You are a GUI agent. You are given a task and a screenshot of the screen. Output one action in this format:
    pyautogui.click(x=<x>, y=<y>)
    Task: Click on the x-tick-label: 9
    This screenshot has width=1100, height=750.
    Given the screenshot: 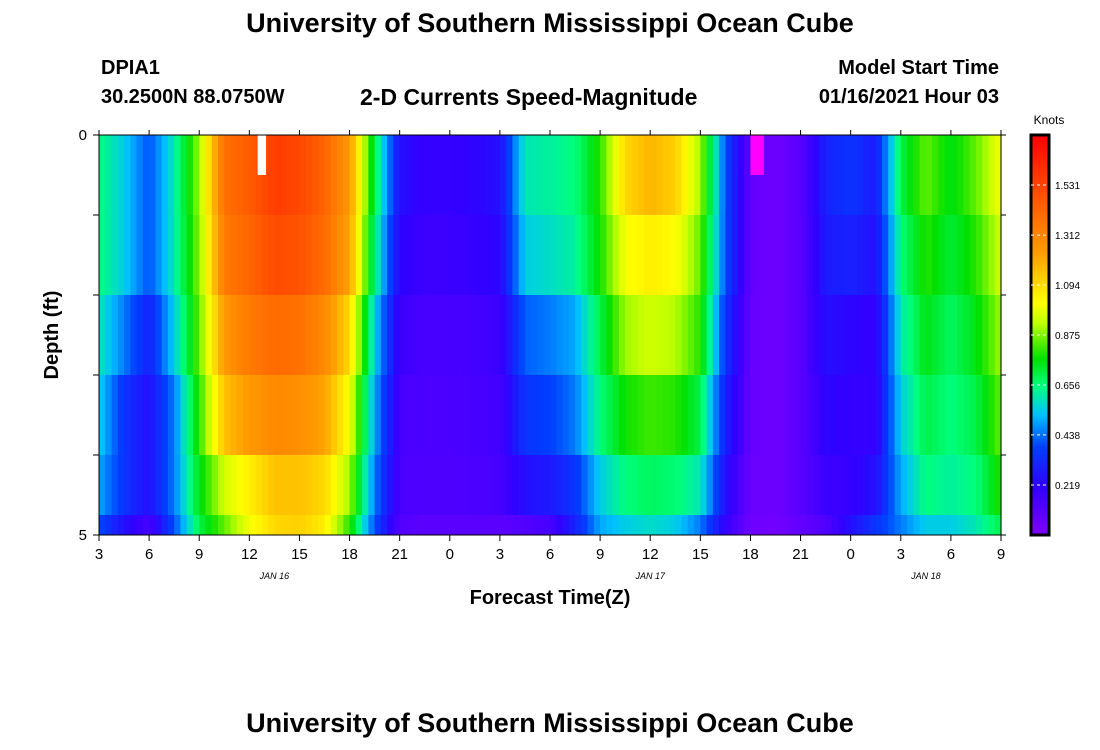 What is the action you would take?
    pyautogui.click(x=600, y=554)
    